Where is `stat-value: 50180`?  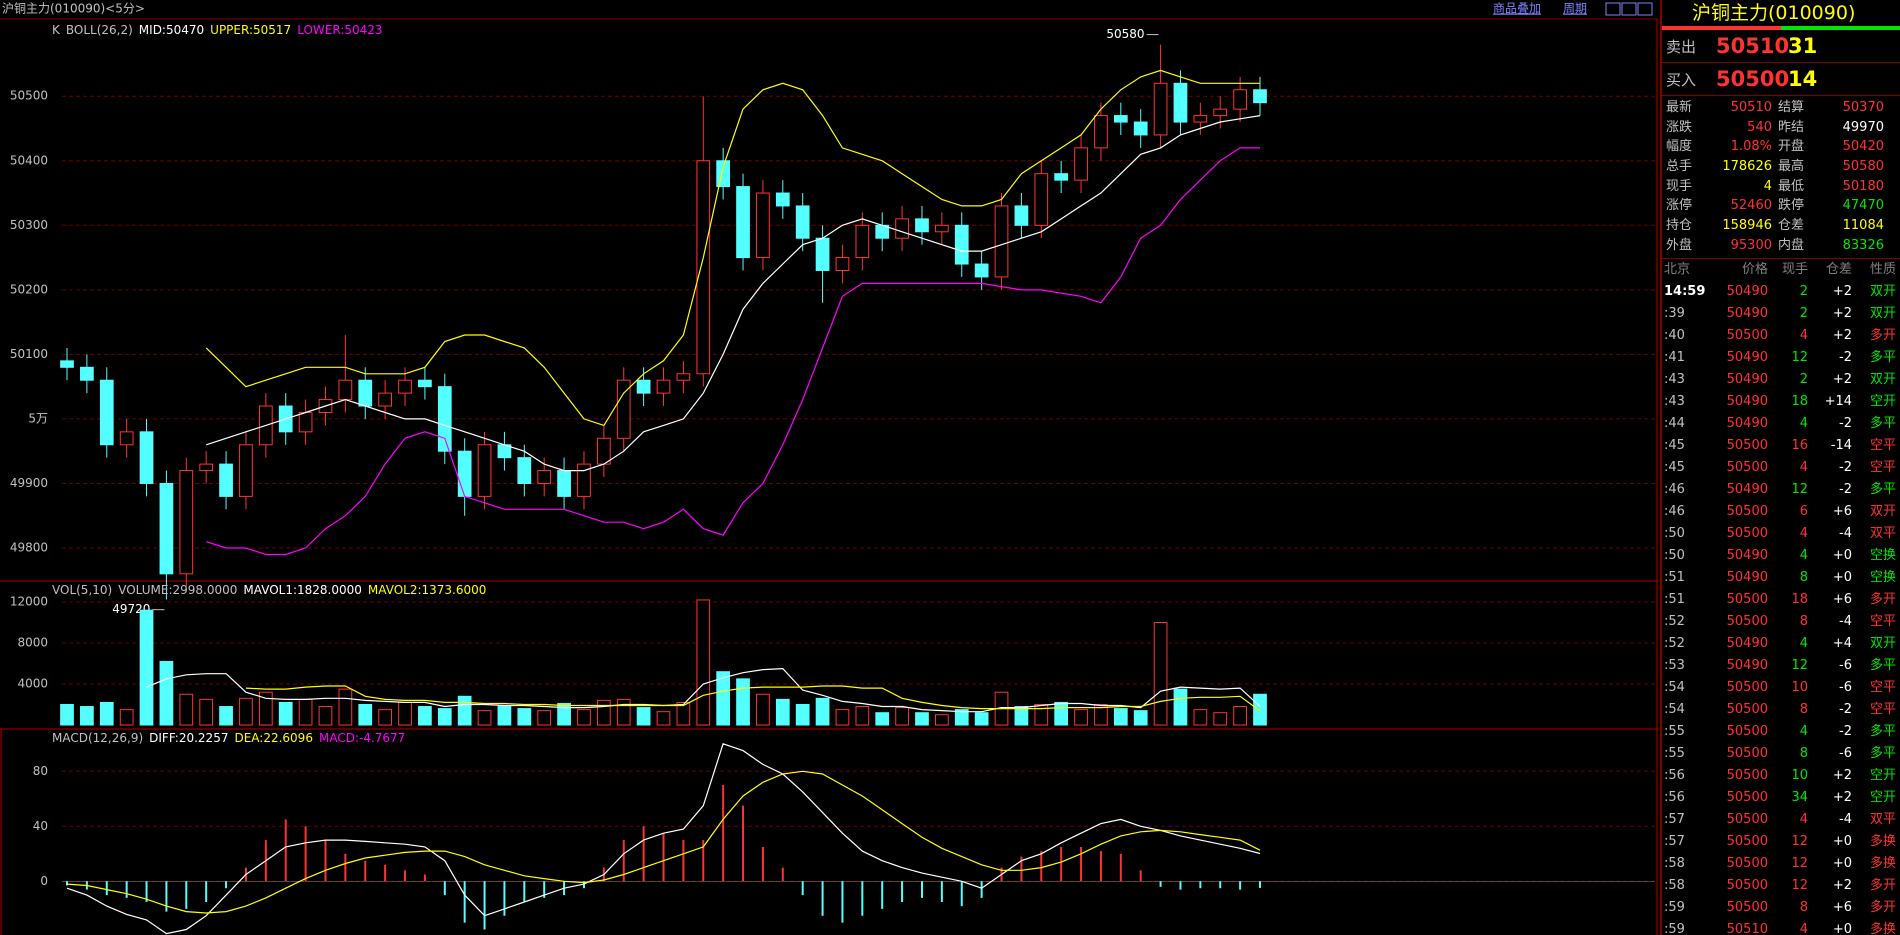 stat-value: 50180 is located at coordinates (1863, 186).